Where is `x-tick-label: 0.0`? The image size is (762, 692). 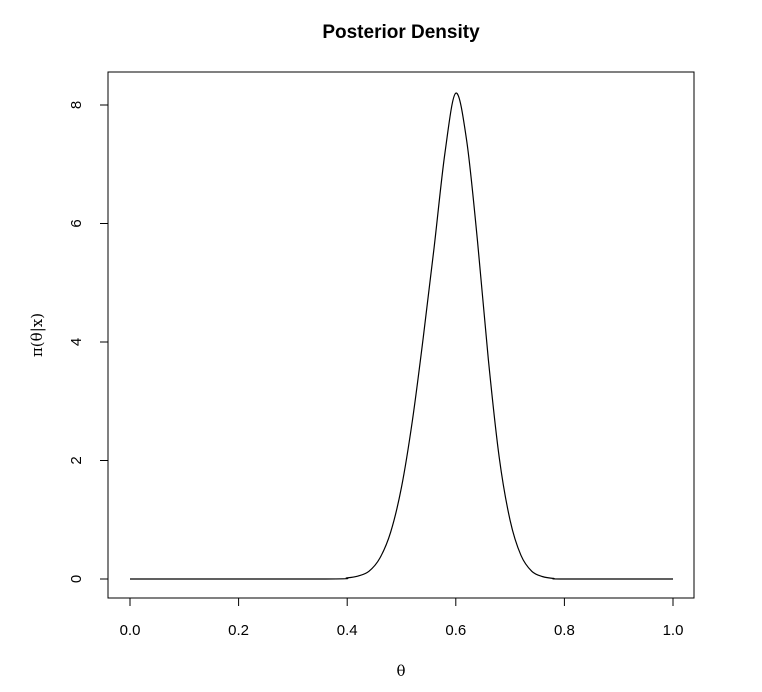
x-tick-label: 0.0 is located at coordinates (130, 630).